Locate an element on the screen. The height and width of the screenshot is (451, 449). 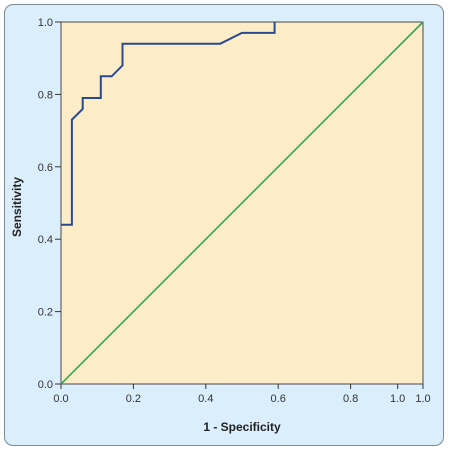
x-tick-label: 0.8 is located at coordinates (350, 399).